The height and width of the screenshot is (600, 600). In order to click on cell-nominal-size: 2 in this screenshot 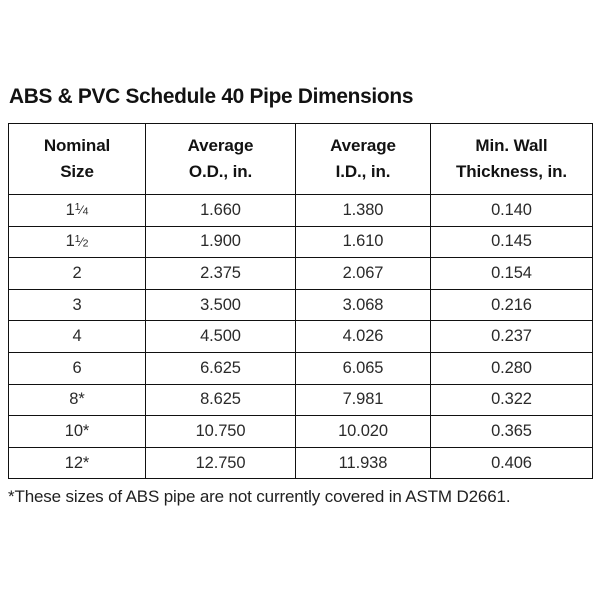, I will do `click(77, 273)`.